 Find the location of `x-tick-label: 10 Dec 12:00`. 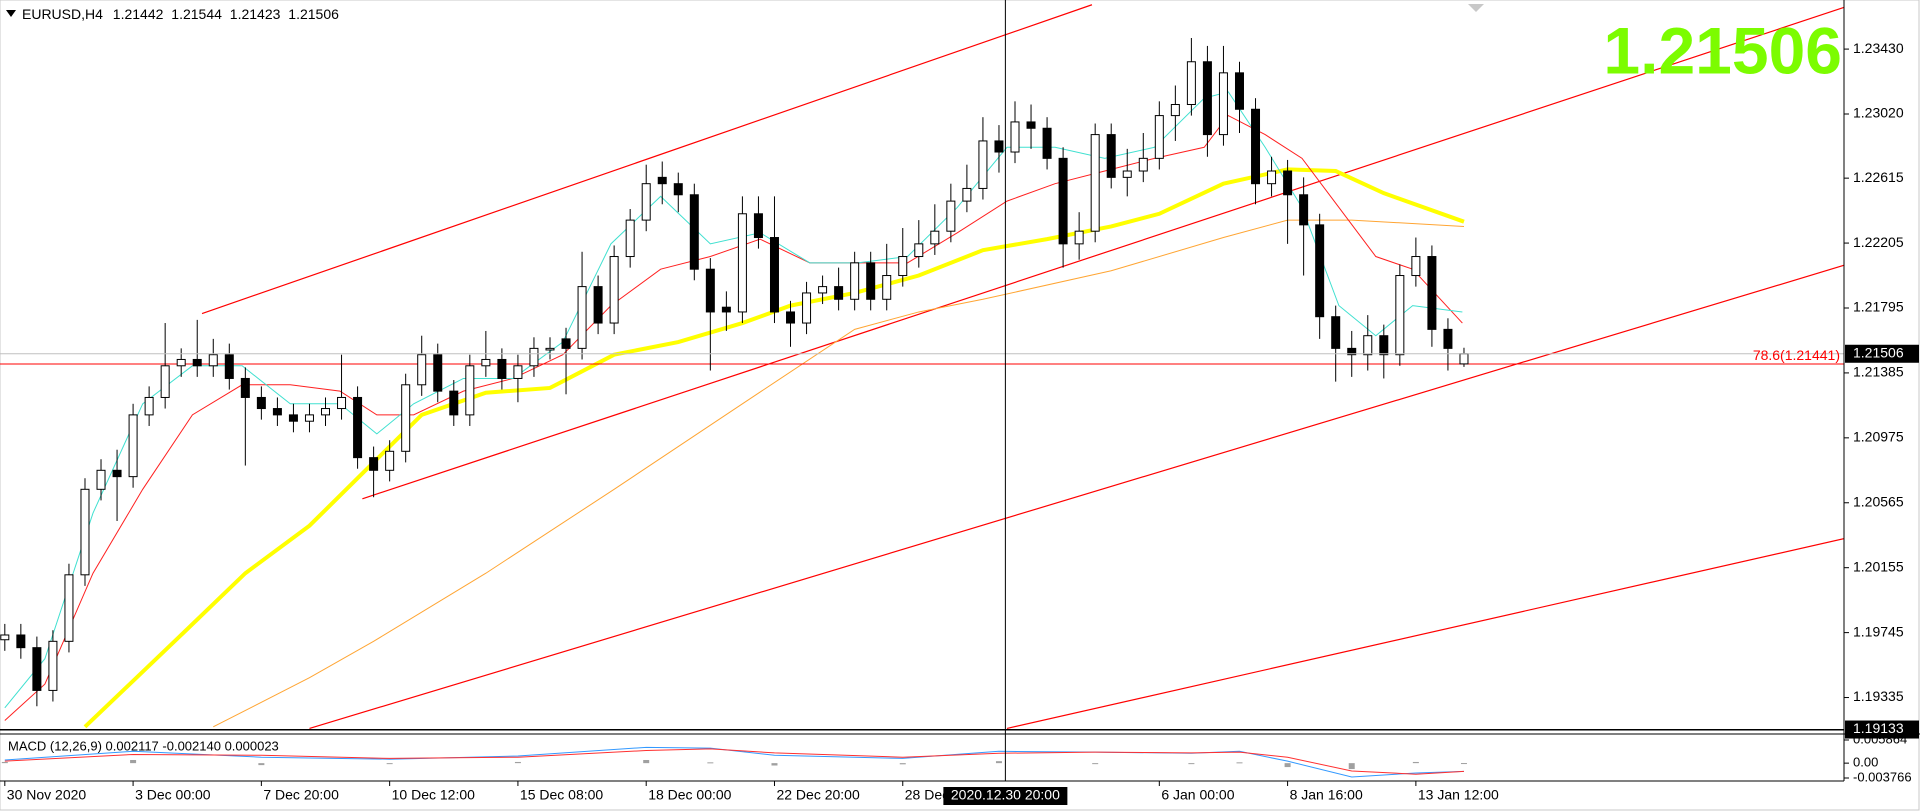

x-tick-label: 10 Dec 12:00 is located at coordinates (433, 795).